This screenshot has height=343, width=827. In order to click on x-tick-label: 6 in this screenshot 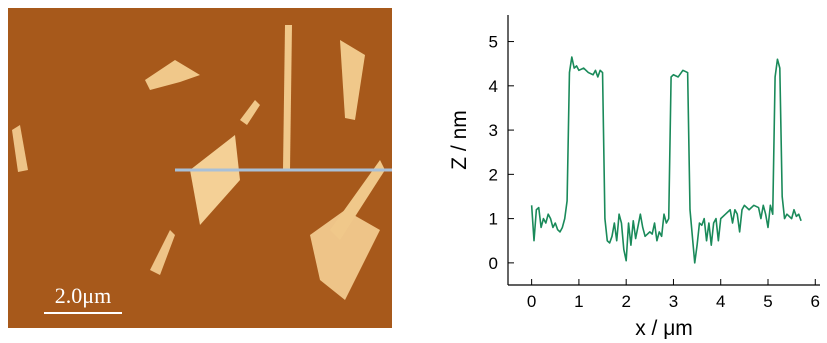, I will do `click(815, 301)`.